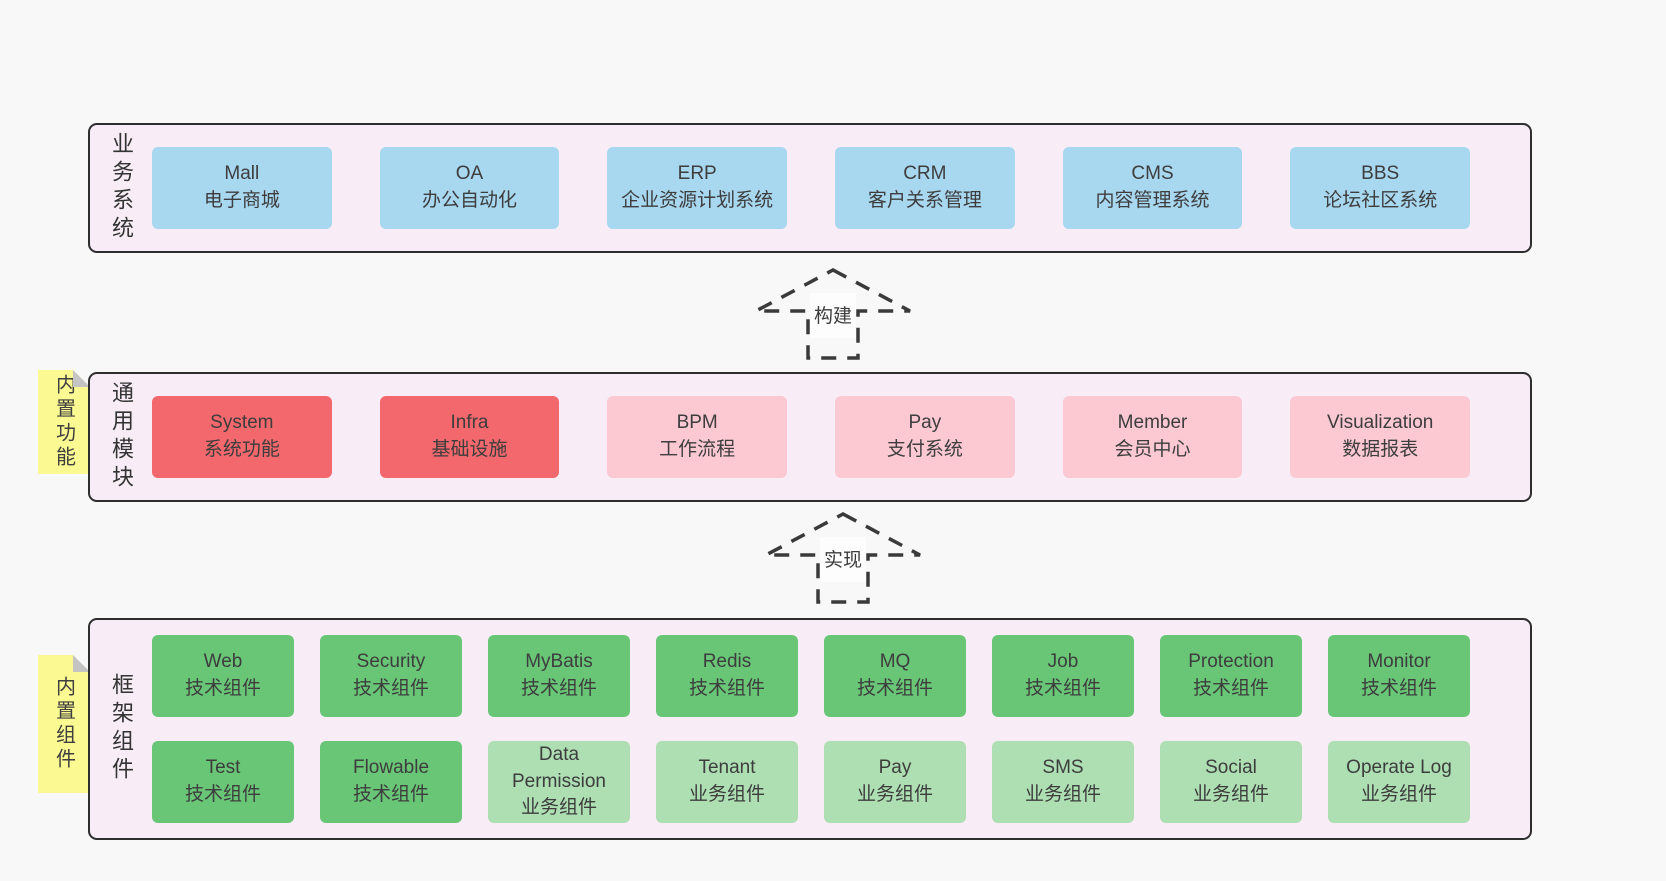 The width and height of the screenshot is (1666, 881). I want to click on box-job: Job 技术组件, so click(1063, 676).